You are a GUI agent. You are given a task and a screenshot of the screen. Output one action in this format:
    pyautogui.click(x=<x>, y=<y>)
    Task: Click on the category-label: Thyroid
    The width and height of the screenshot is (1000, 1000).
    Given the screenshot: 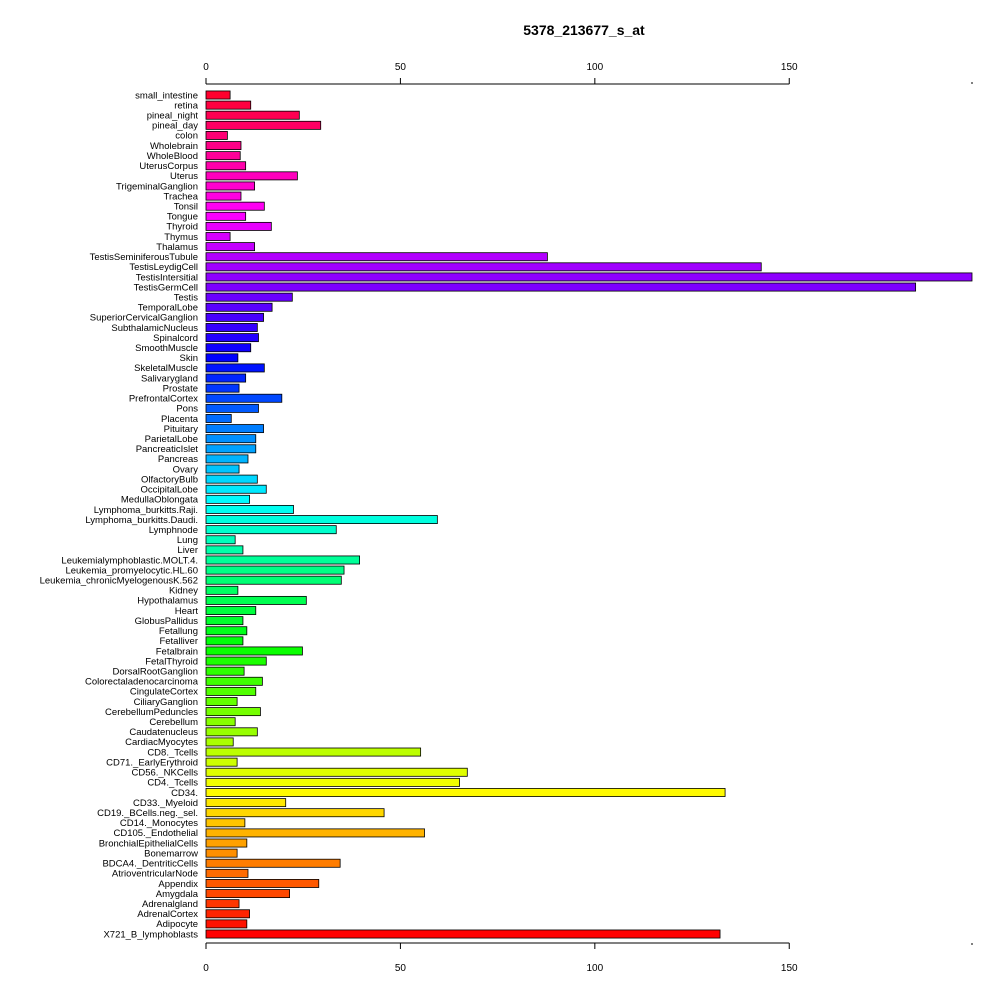 What is the action you would take?
    pyautogui.click(x=182, y=227)
    